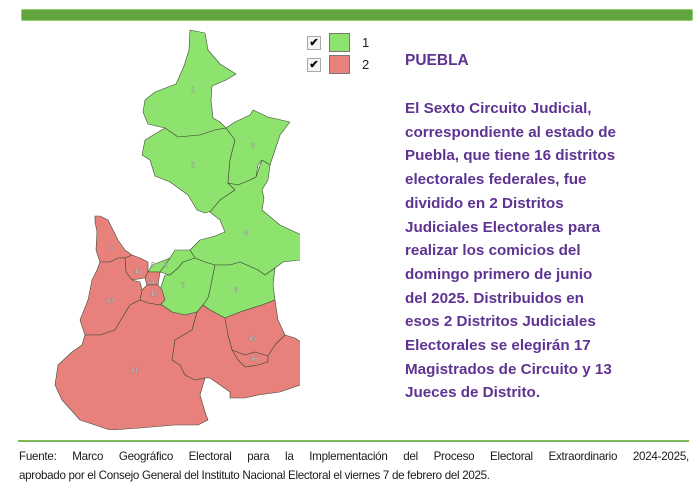  What do you see at coordinates (366, 42) in the screenshot?
I see `legend-label-1: 1` at bounding box center [366, 42].